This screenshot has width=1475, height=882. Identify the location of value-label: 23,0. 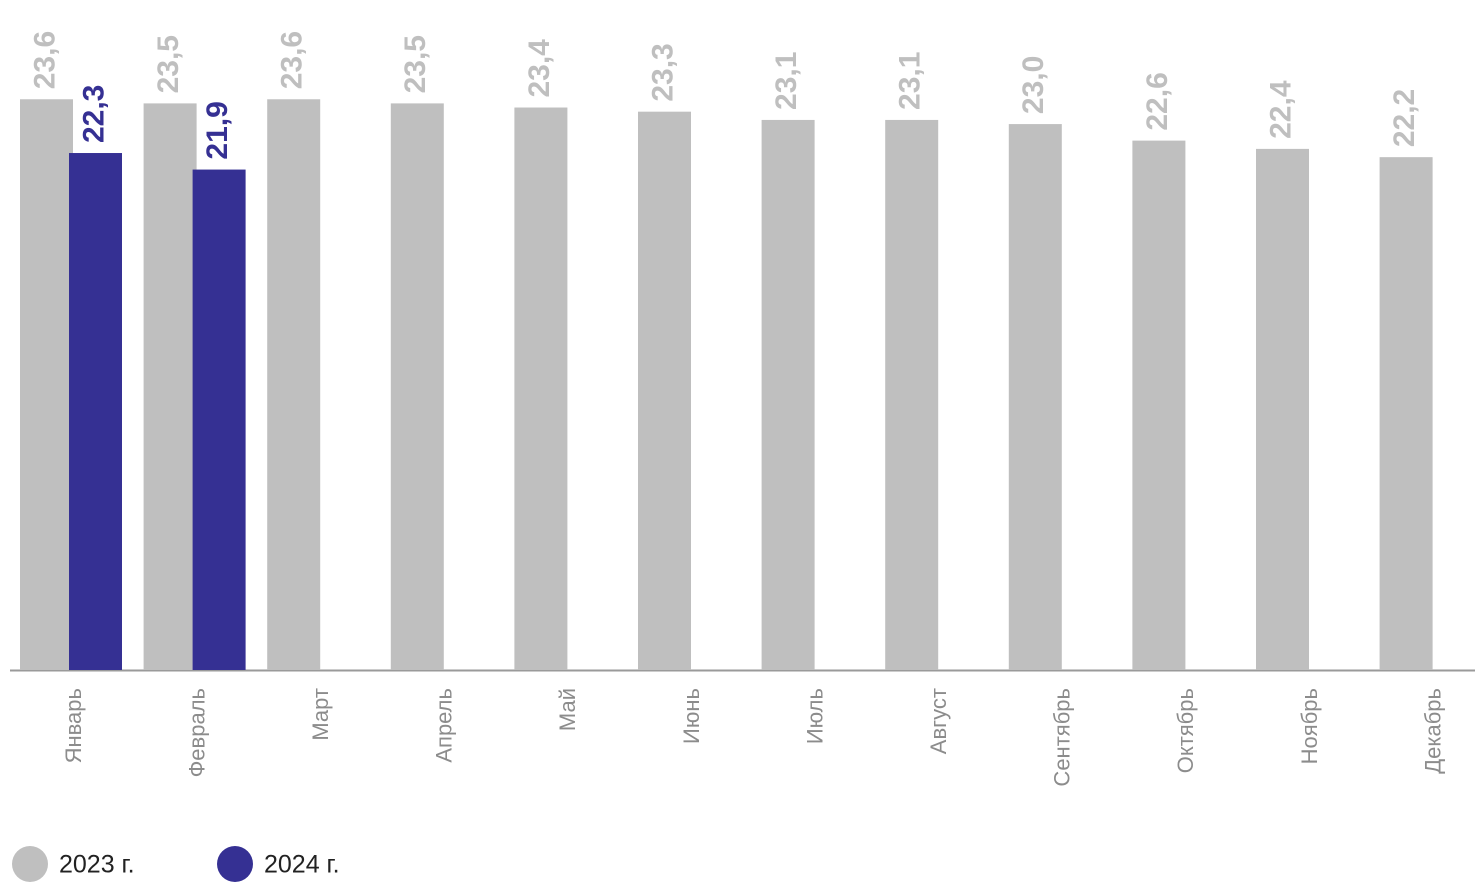
(1033, 85).